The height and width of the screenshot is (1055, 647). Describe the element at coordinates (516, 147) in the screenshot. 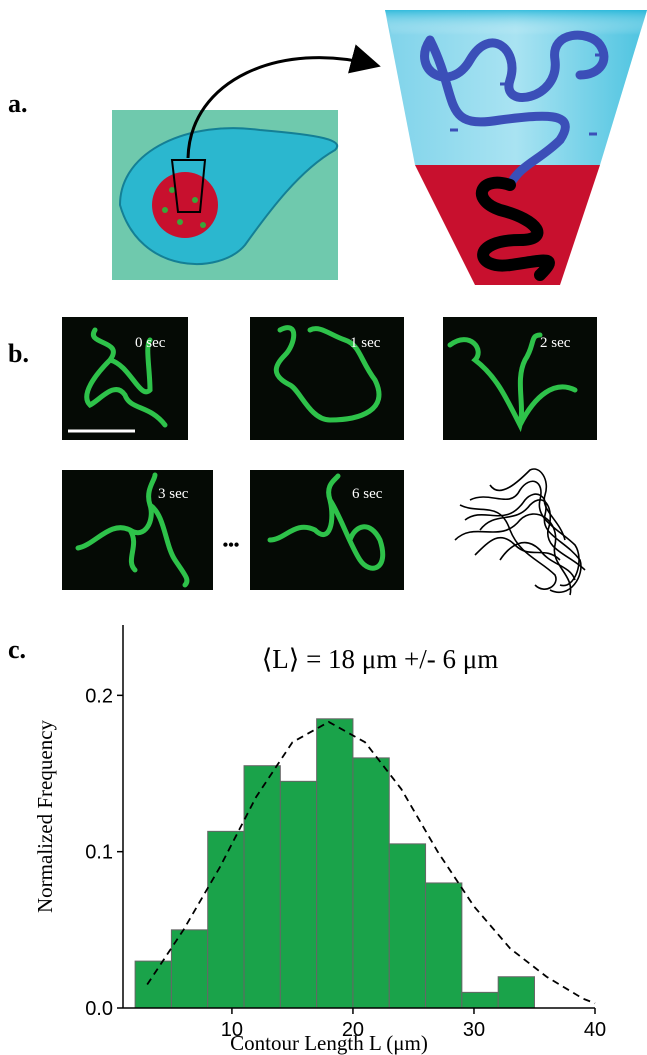

I see `chain-illustration` at that location.